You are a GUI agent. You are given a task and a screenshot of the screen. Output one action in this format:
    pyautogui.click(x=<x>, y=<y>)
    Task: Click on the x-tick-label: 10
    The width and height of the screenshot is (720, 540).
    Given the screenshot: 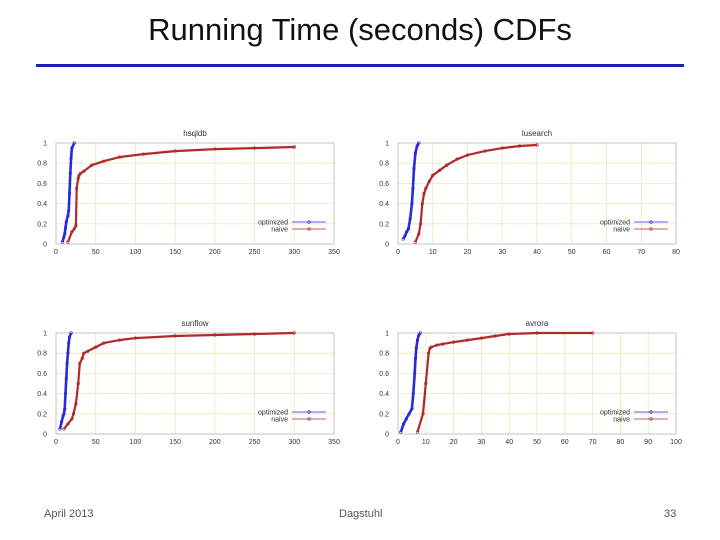 What is the action you would take?
    pyautogui.click(x=426, y=442)
    